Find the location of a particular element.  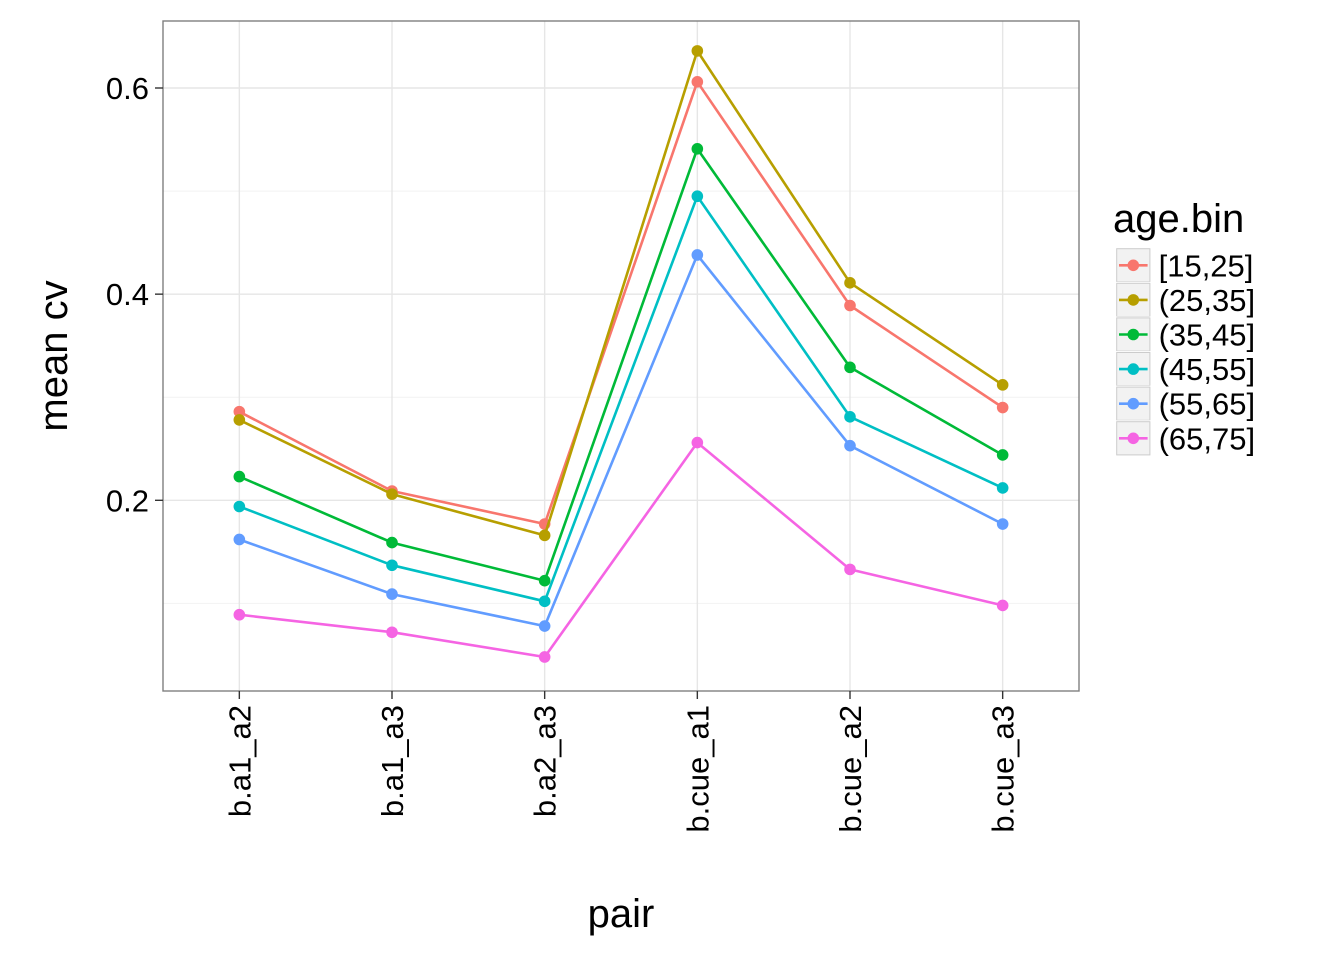

legend-label: (25,35] is located at coordinates (1207, 300).